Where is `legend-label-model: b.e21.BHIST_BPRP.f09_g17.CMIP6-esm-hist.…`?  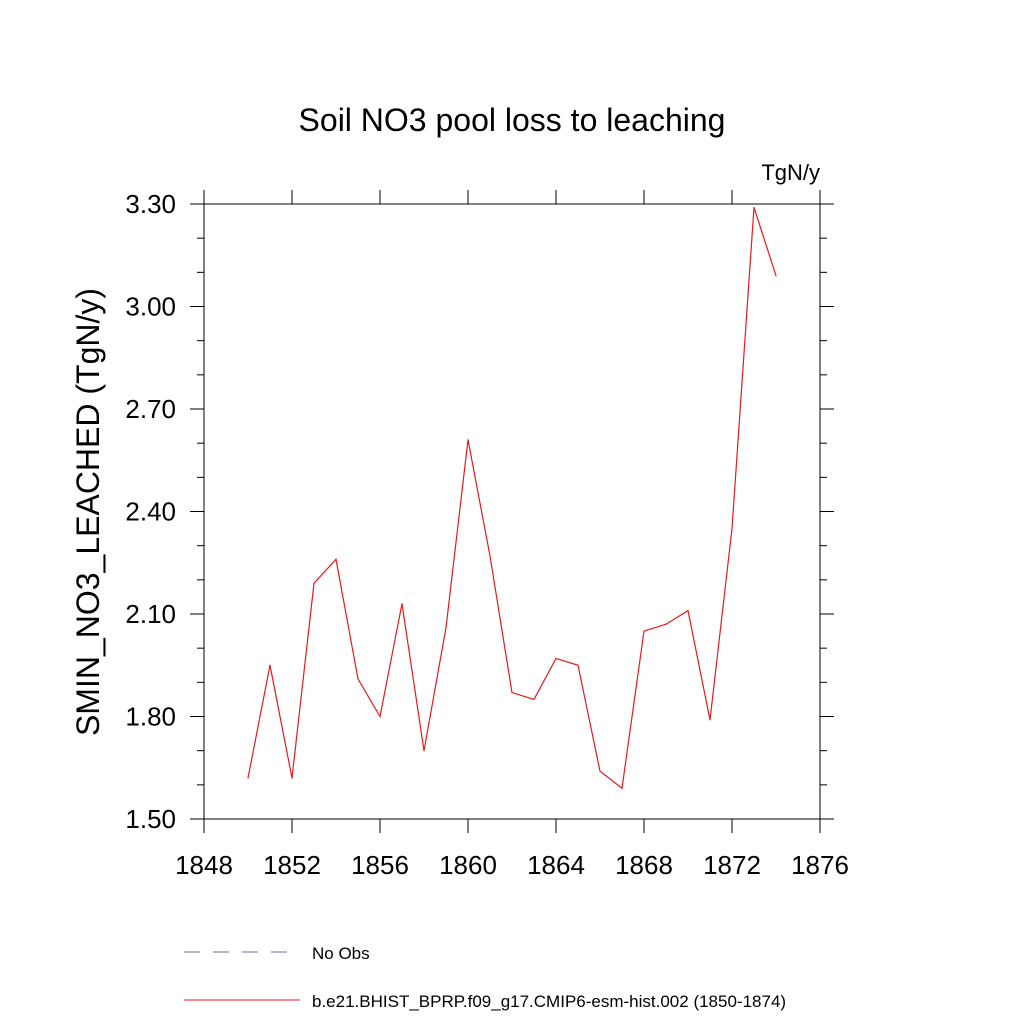 legend-label-model: b.e21.BHIST_BPRP.f09_g17.CMIP6-esm-hist.… is located at coordinates (549, 1001).